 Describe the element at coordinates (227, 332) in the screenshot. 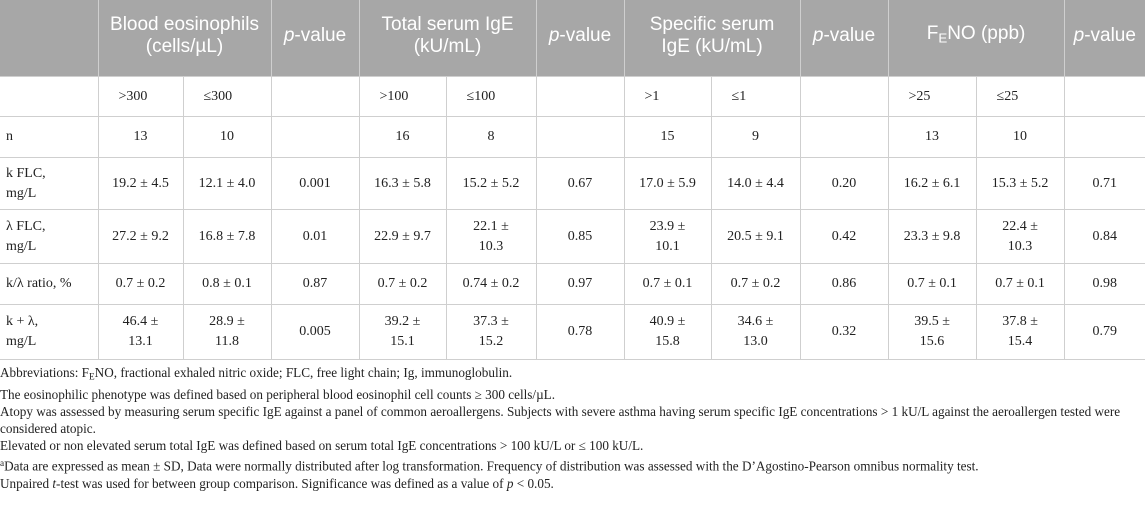

I see `table-cell: 28.9 ±11.8` at that location.